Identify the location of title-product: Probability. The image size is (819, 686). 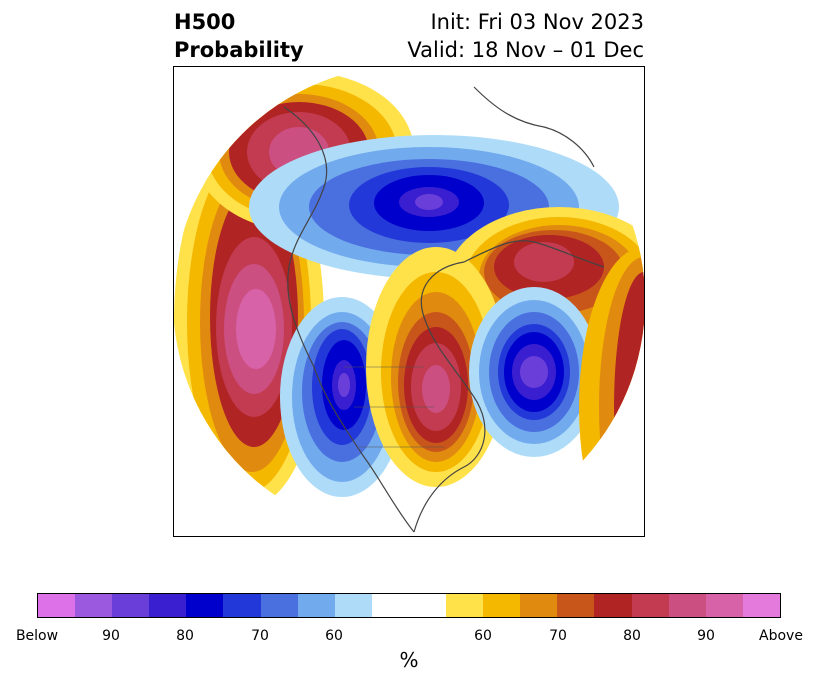
(239, 50).